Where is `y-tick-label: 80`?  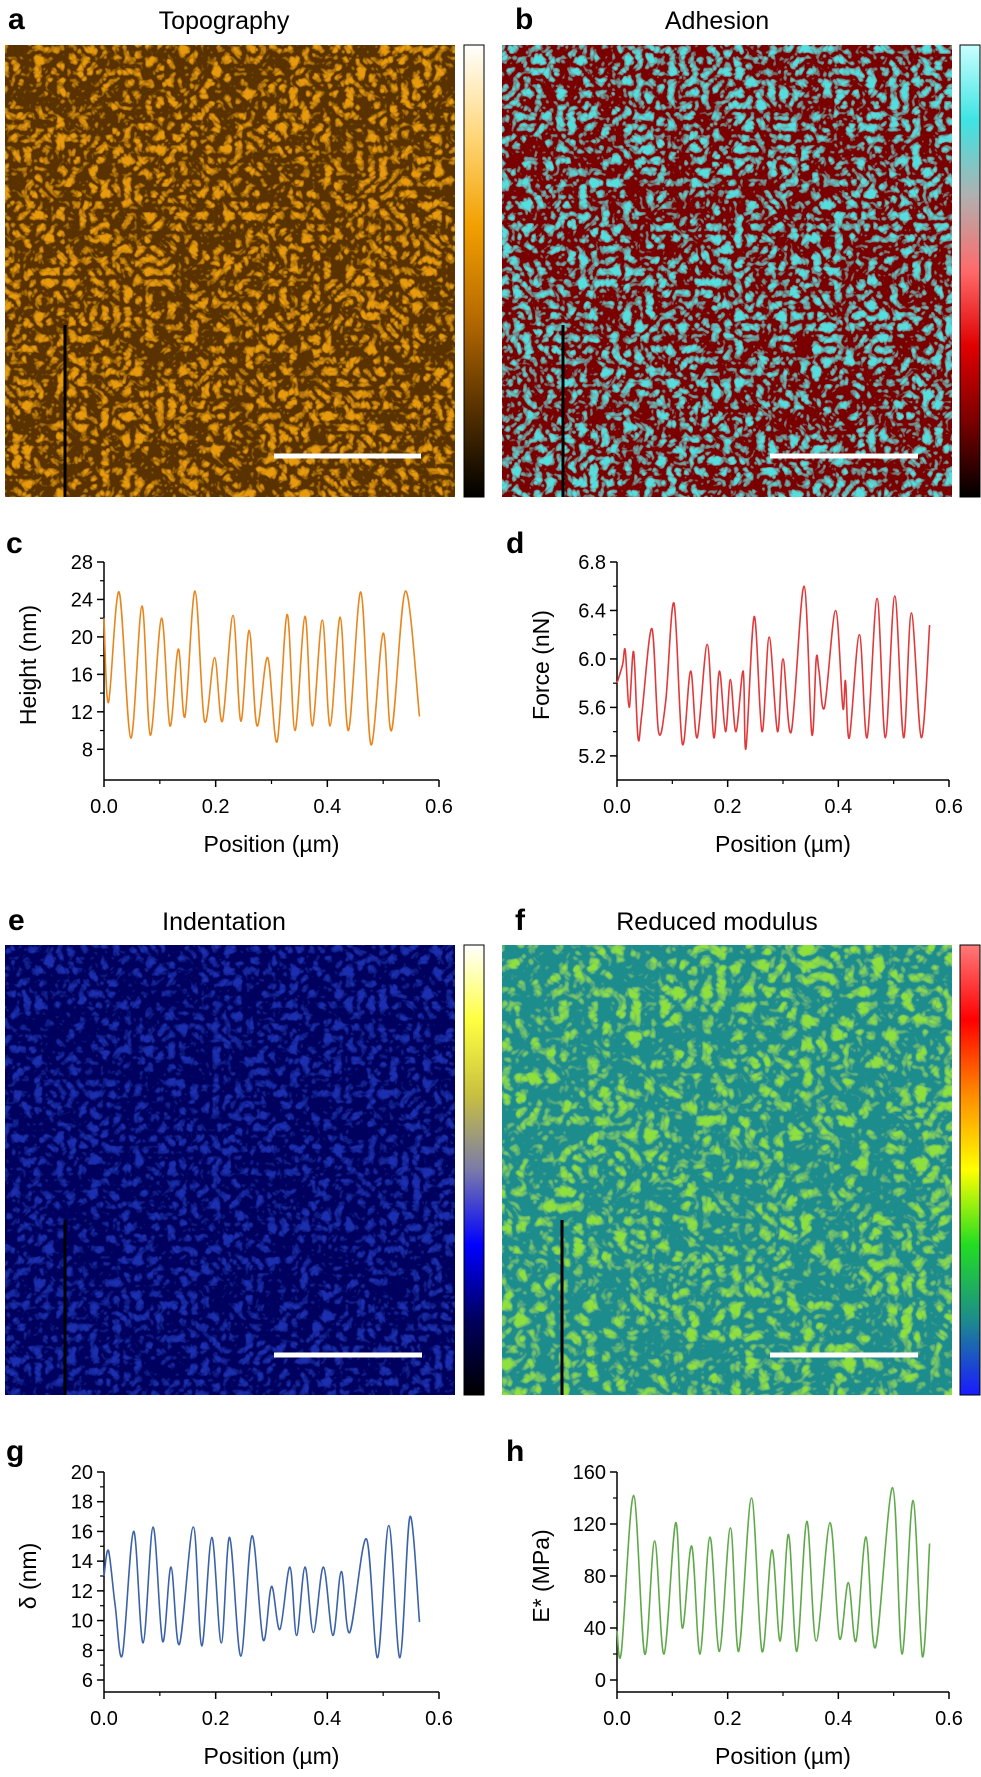 y-tick-label: 80 is located at coordinates (595, 1577).